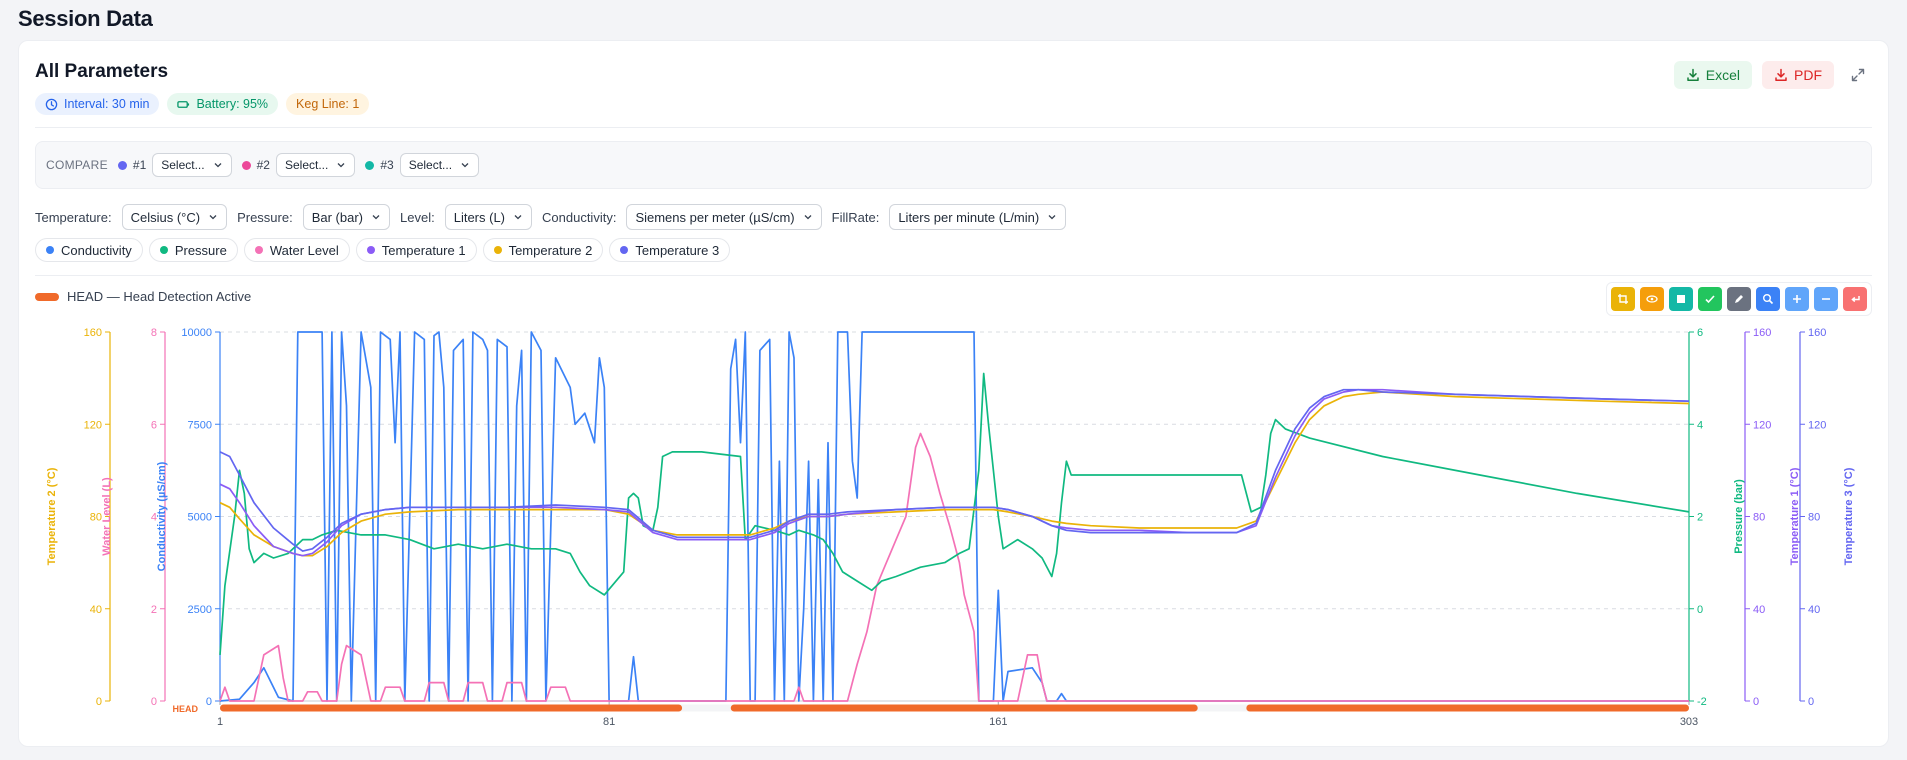  I want to click on head-detection-note: HEAD — Head Detection Active, so click(143, 296).